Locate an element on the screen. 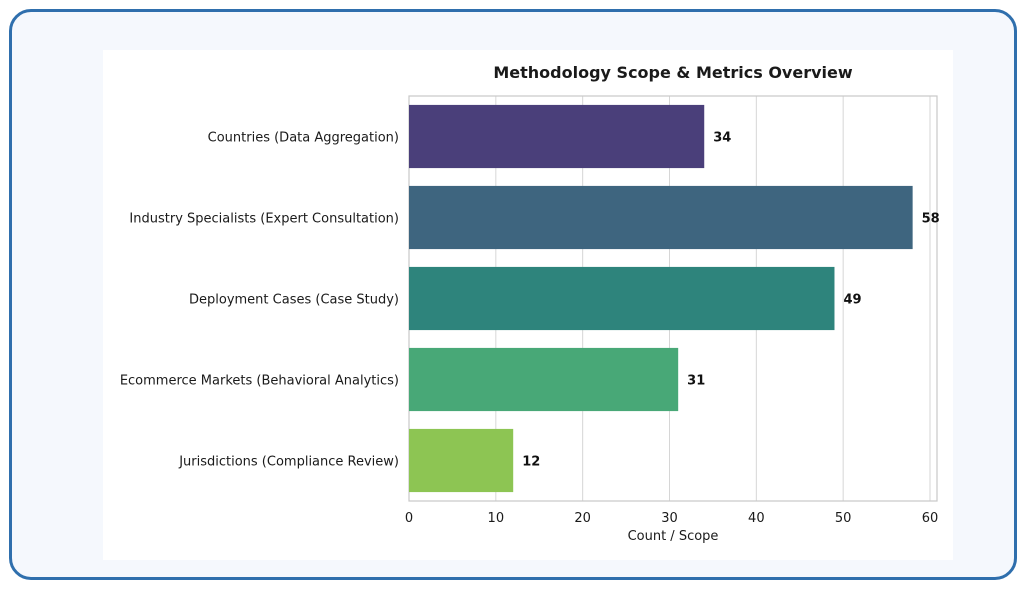 This screenshot has width=1026, height=589. x-tick-label: 50 is located at coordinates (843, 518).